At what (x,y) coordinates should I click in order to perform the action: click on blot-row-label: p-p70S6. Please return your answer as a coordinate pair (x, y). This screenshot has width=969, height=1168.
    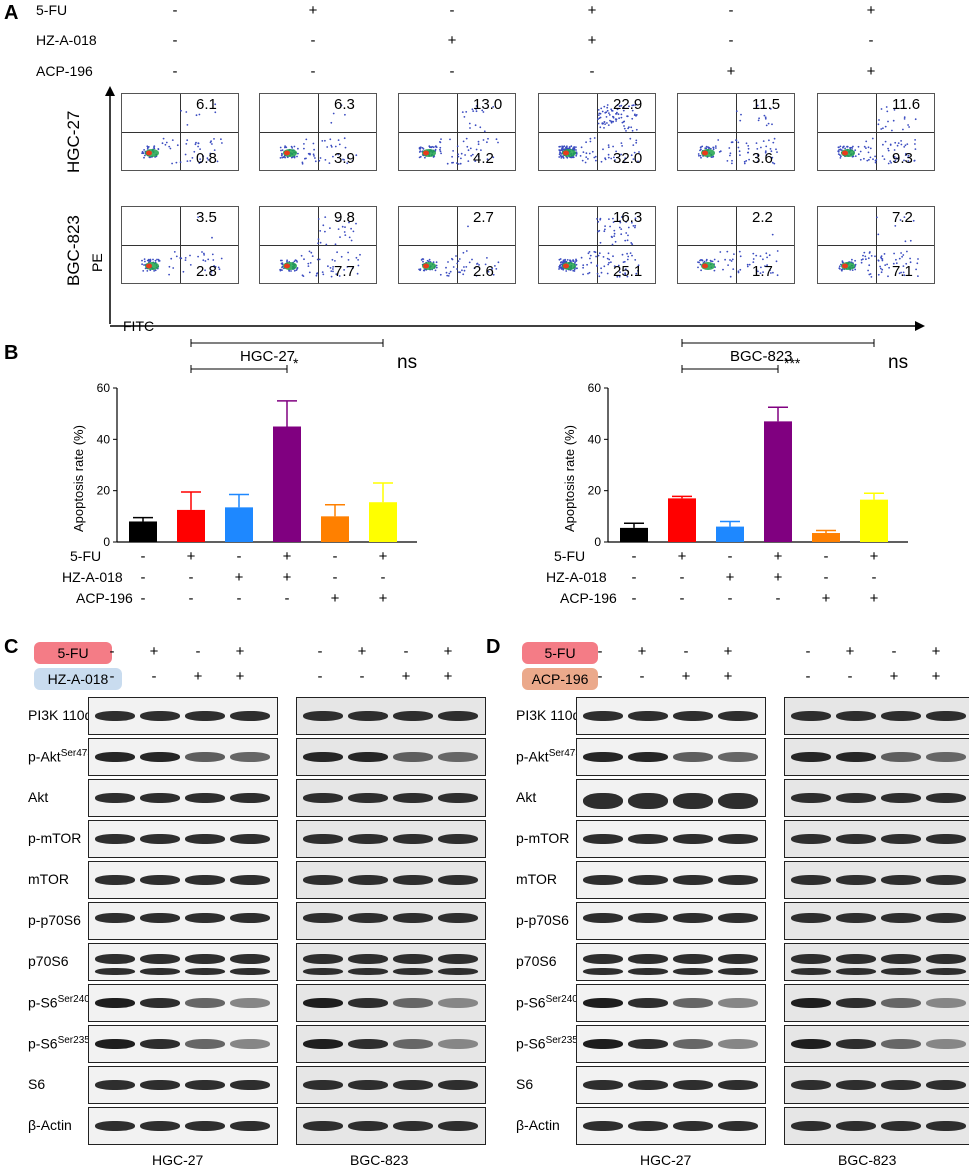
    Looking at the image, I should click on (54, 920).